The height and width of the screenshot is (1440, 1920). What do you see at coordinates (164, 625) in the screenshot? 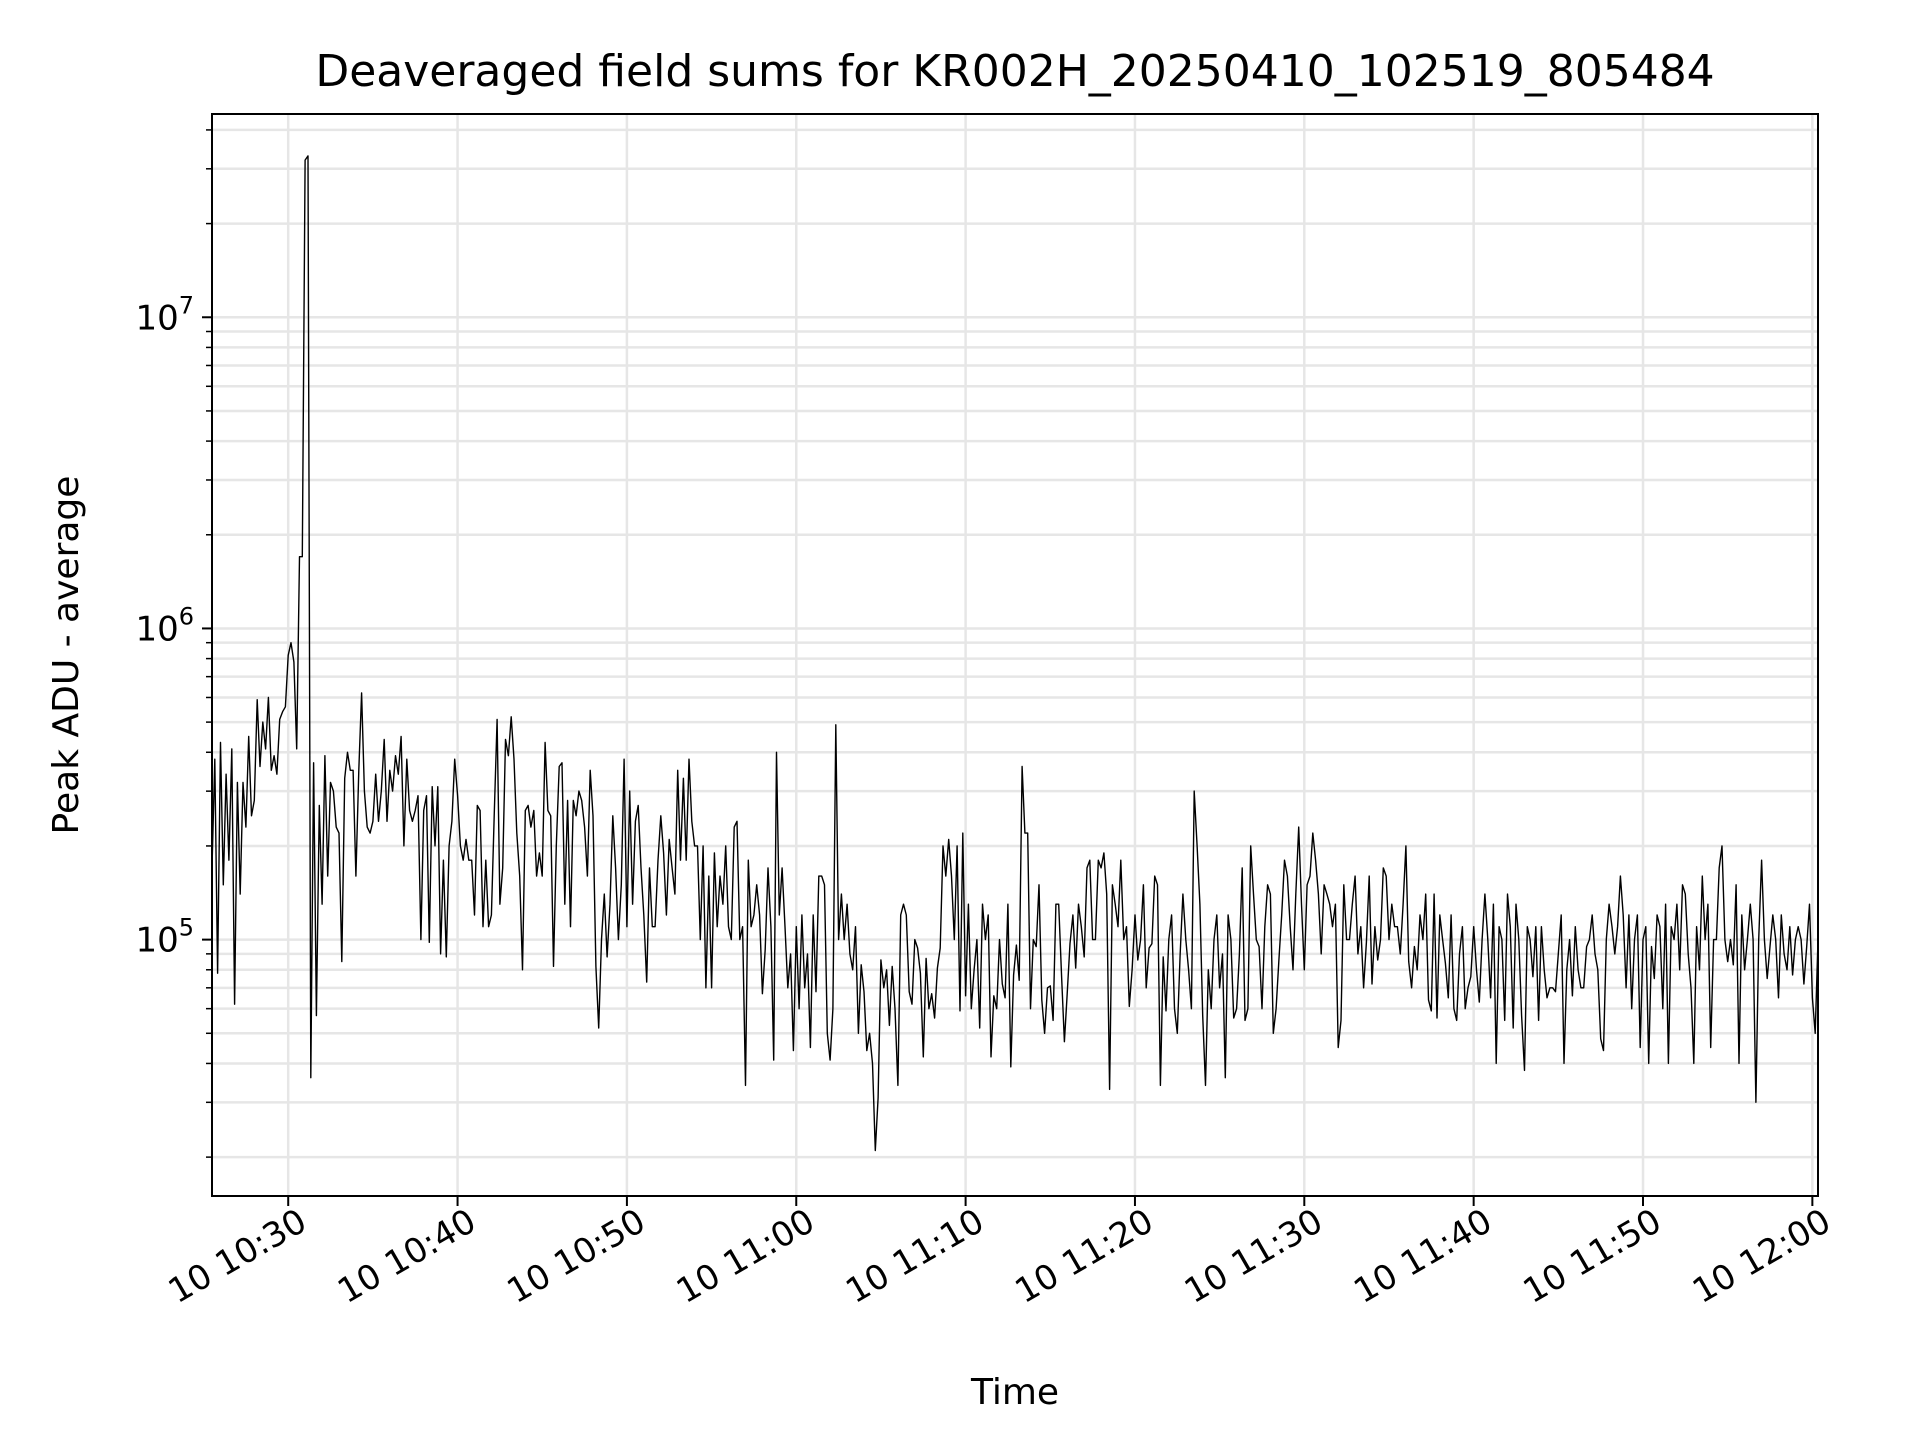
I see `y-tick-label: 10⁶` at bounding box center [164, 625].